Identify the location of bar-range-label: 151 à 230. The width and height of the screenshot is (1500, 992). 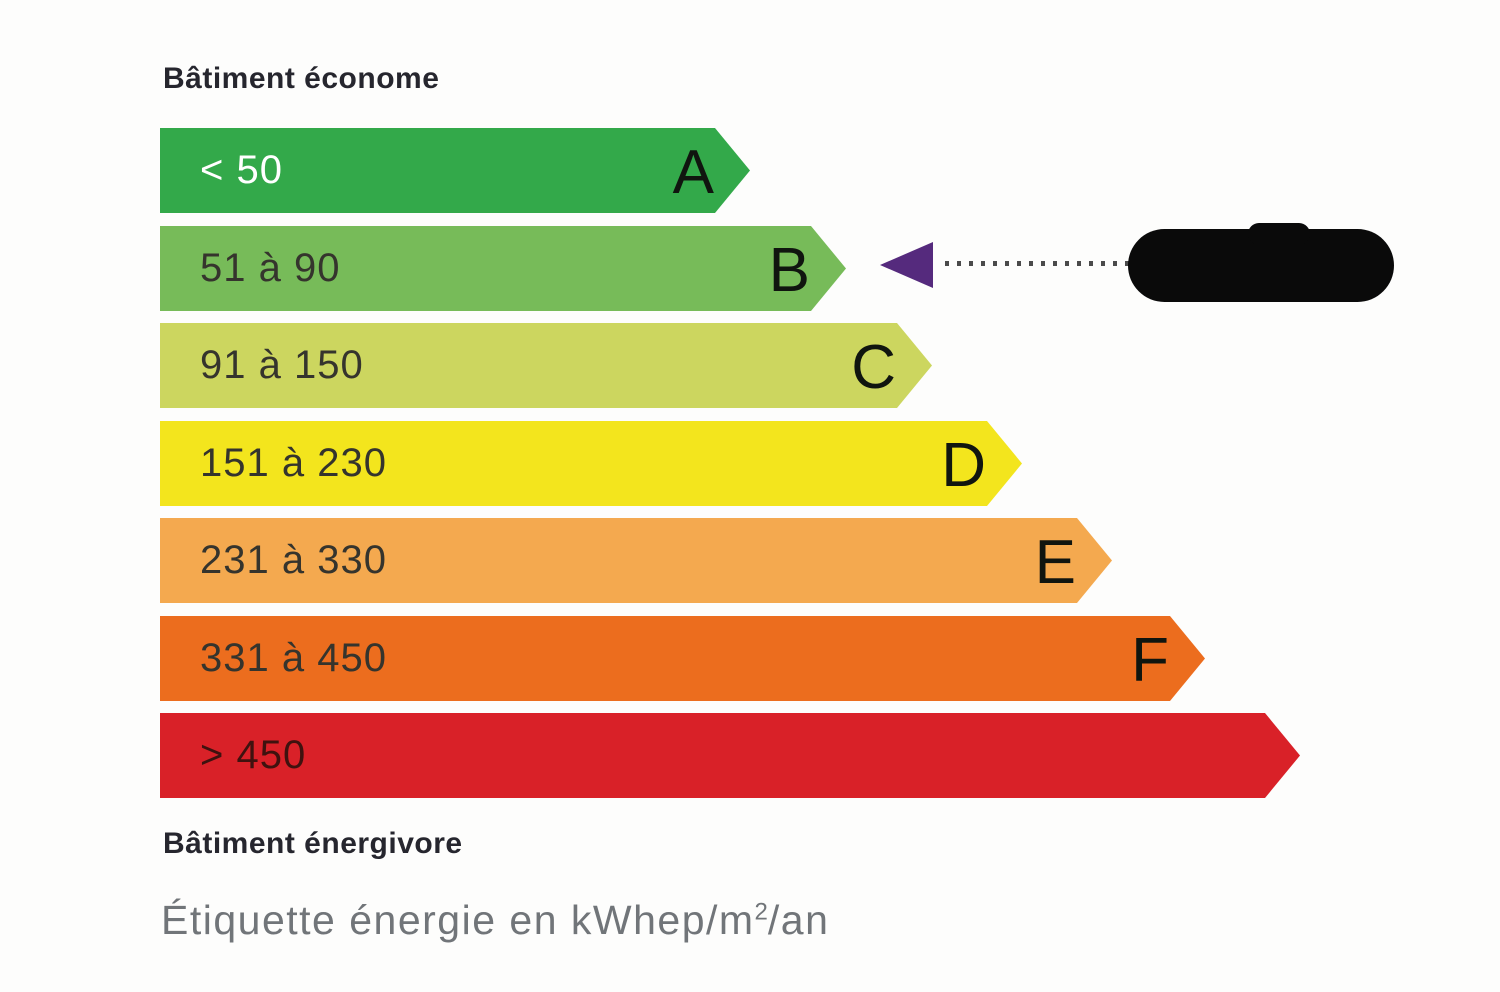
(293, 463).